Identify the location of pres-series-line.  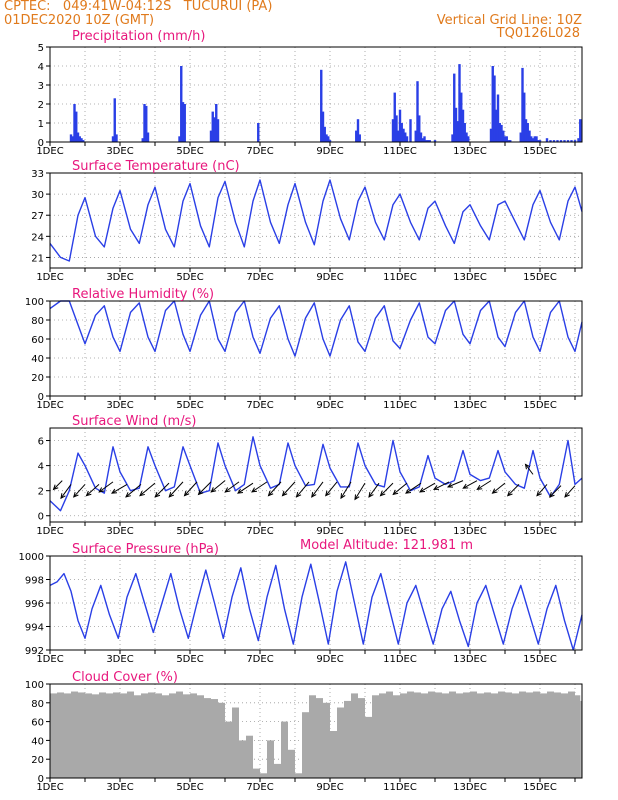
(316, 606).